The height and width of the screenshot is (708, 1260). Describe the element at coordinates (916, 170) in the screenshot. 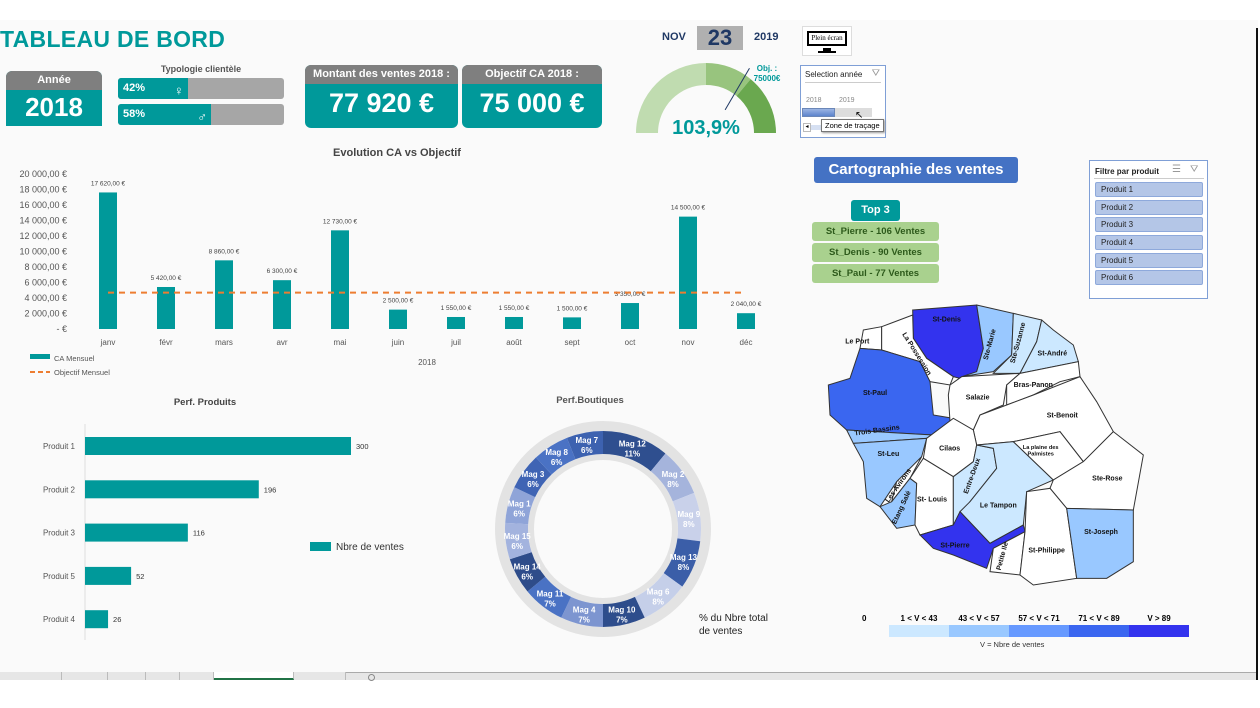

I see `map-button: Cartographie des ventes` at that location.